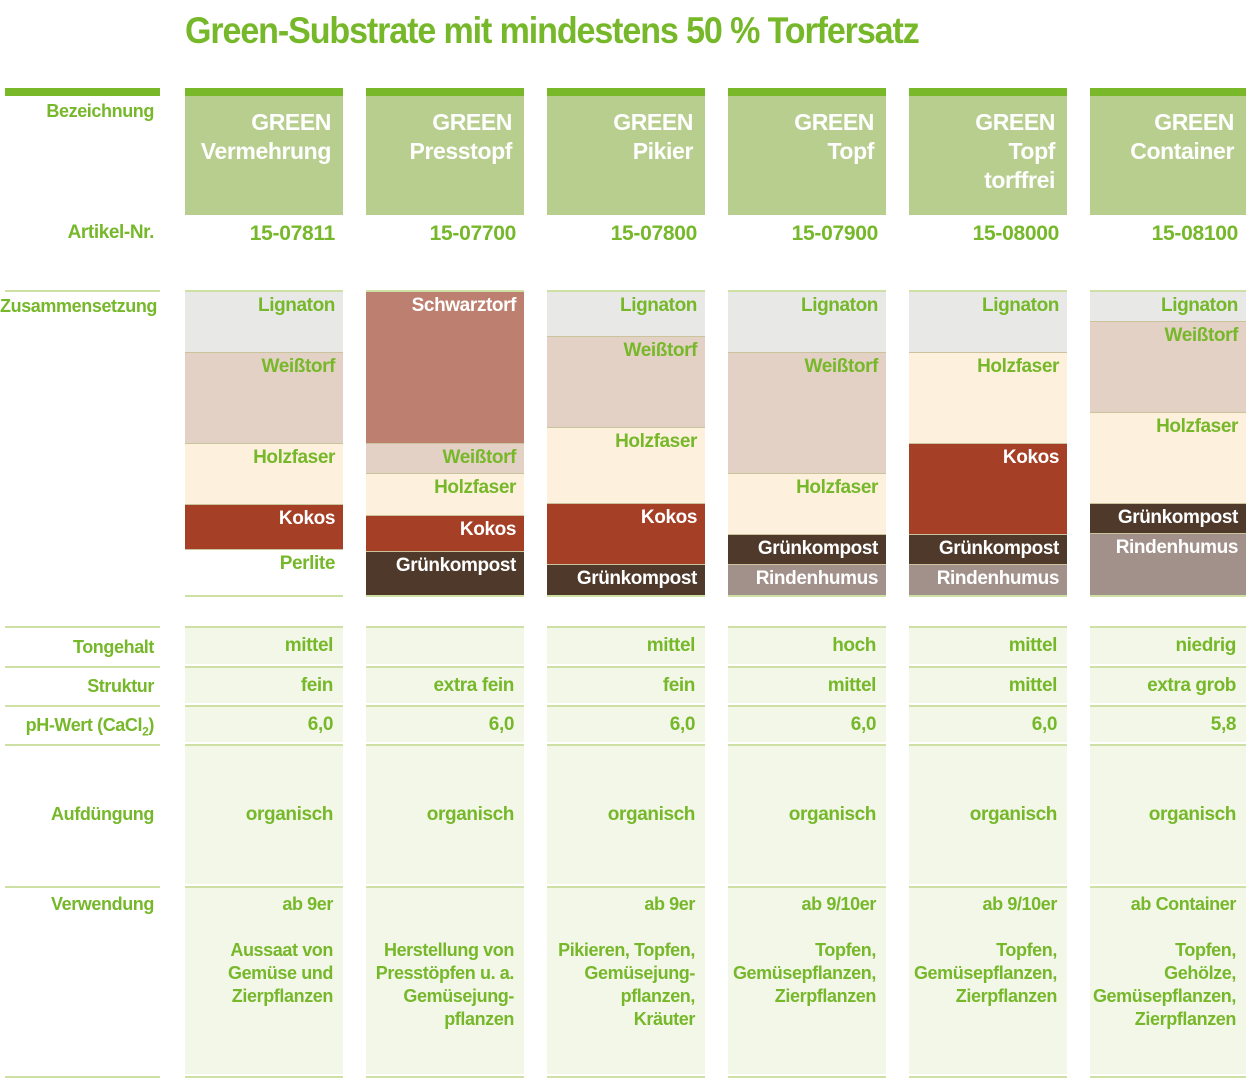 The image size is (1246, 1080). Describe the element at coordinates (1020, 904) in the screenshot. I see `verwendung-size: ab 9/10er` at that location.